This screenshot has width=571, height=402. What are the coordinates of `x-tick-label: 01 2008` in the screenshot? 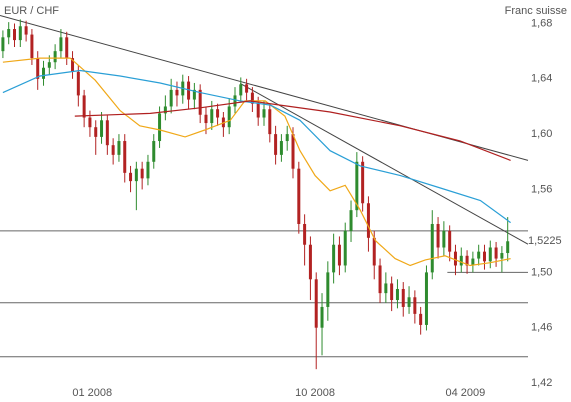 It's located at (92, 393).